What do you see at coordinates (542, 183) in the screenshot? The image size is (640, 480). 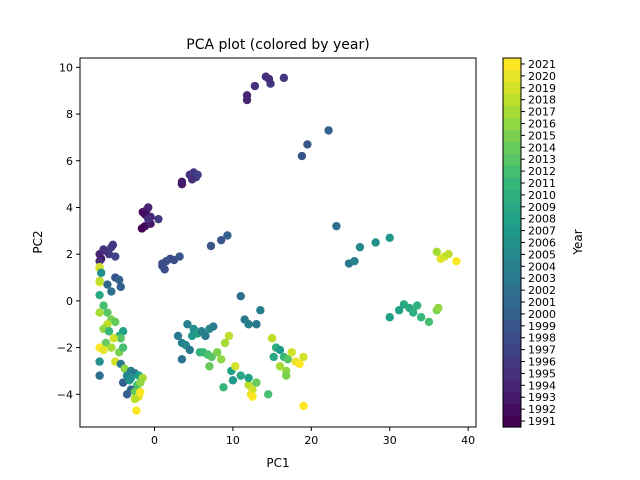 I see `colorbar-tick-label: 2011` at bounding box center [542, 183].